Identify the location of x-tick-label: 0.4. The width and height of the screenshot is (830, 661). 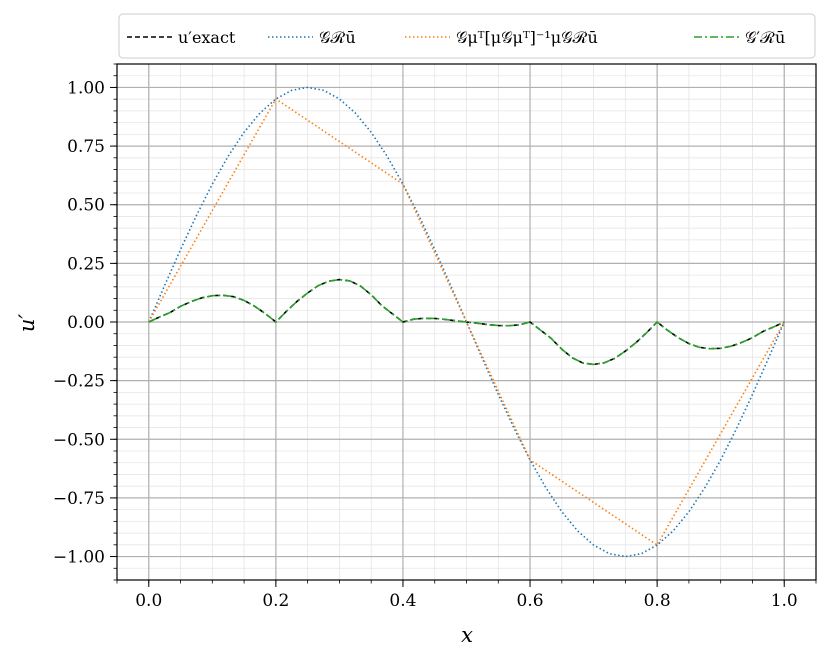
(402, 601).